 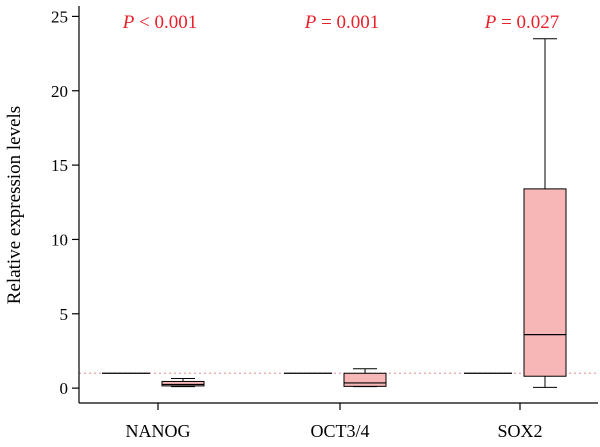 I want to click on y-tick-label: 0, so click(x=64, y=388).